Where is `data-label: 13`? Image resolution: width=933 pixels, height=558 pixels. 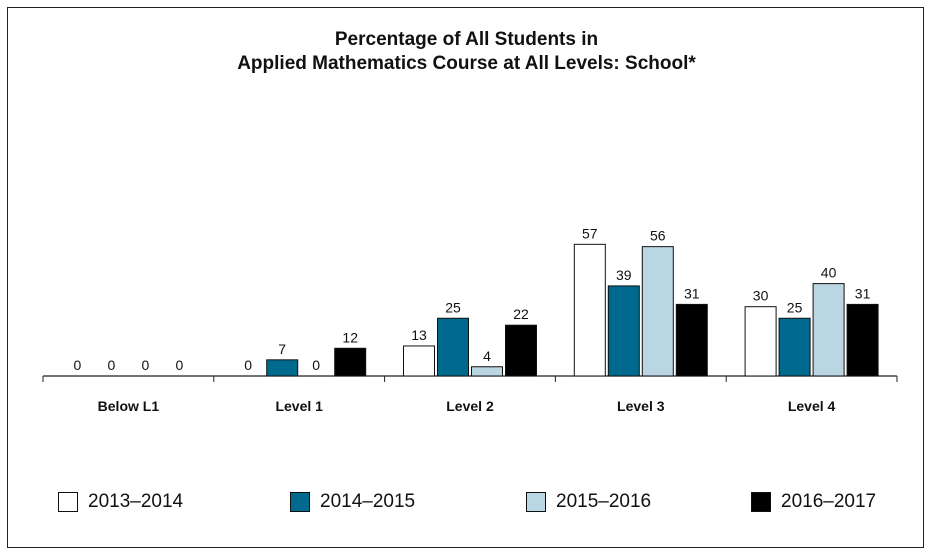
data-label: 13 is located at coordinates (419, 335).